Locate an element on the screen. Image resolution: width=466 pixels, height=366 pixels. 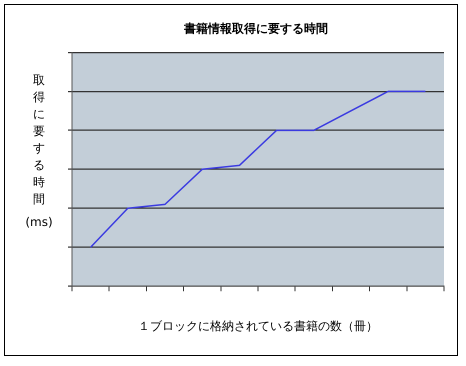
text: 取得に要する時間(ms) is located at coordinates (39, 151).